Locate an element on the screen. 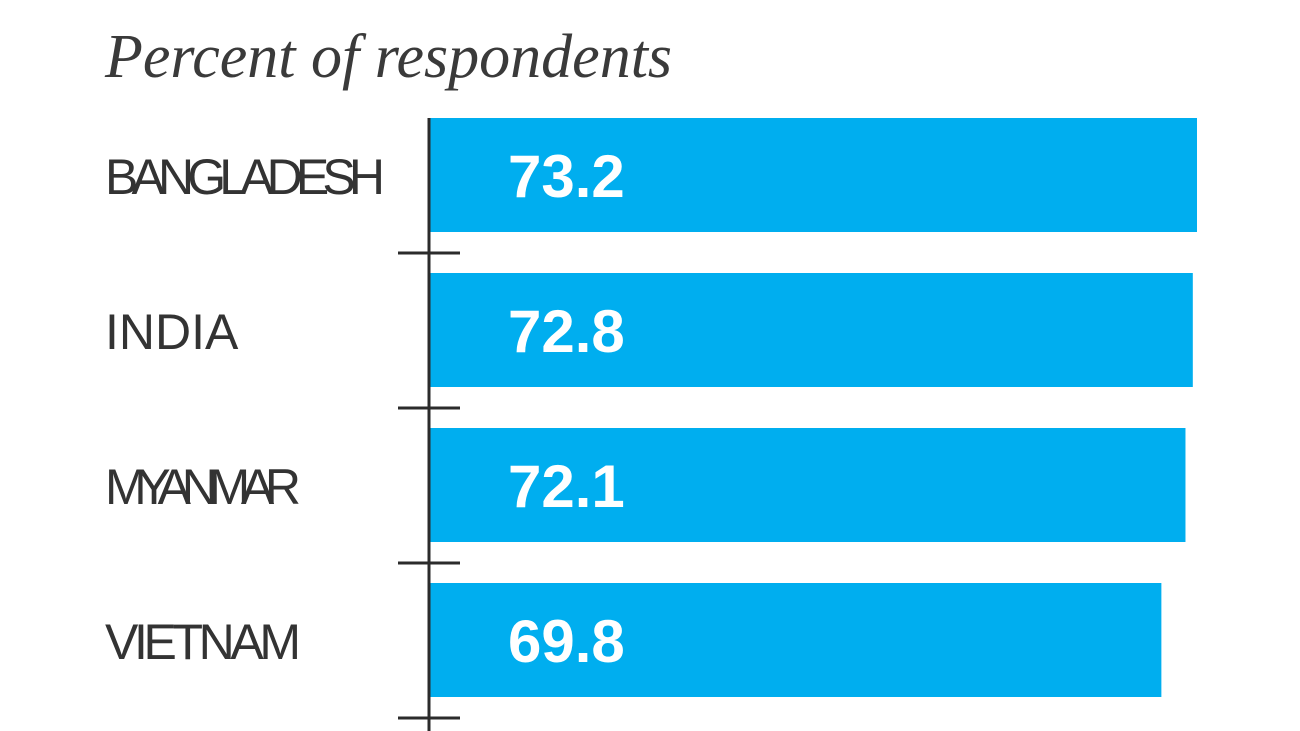  category-label-bangladesh: BANGLADESH is located at coordinates (245, 177).